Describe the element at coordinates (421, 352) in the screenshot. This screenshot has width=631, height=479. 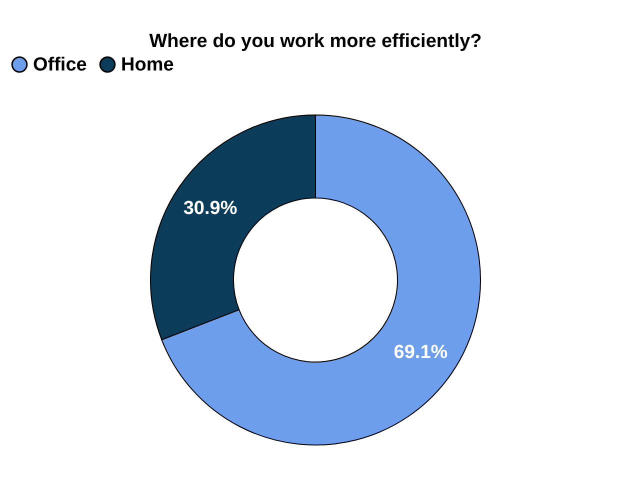
I see `data-label: 69.1%` at that location.